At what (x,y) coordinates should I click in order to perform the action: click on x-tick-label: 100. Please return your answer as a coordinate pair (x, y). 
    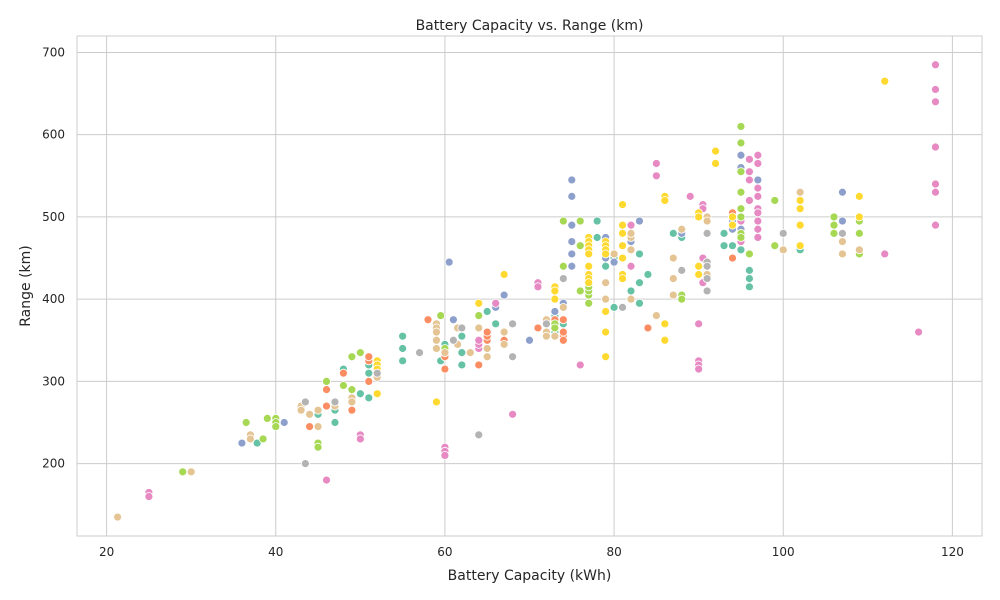
    Looking at the image, I should click on (783, 552).